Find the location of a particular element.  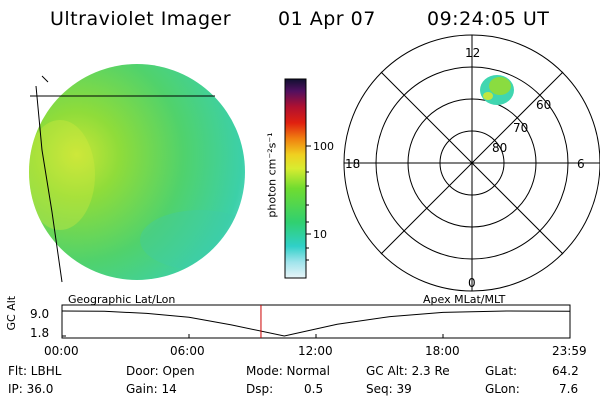

filter-info: Flt: LBHL is located at coordinates (35, 371).